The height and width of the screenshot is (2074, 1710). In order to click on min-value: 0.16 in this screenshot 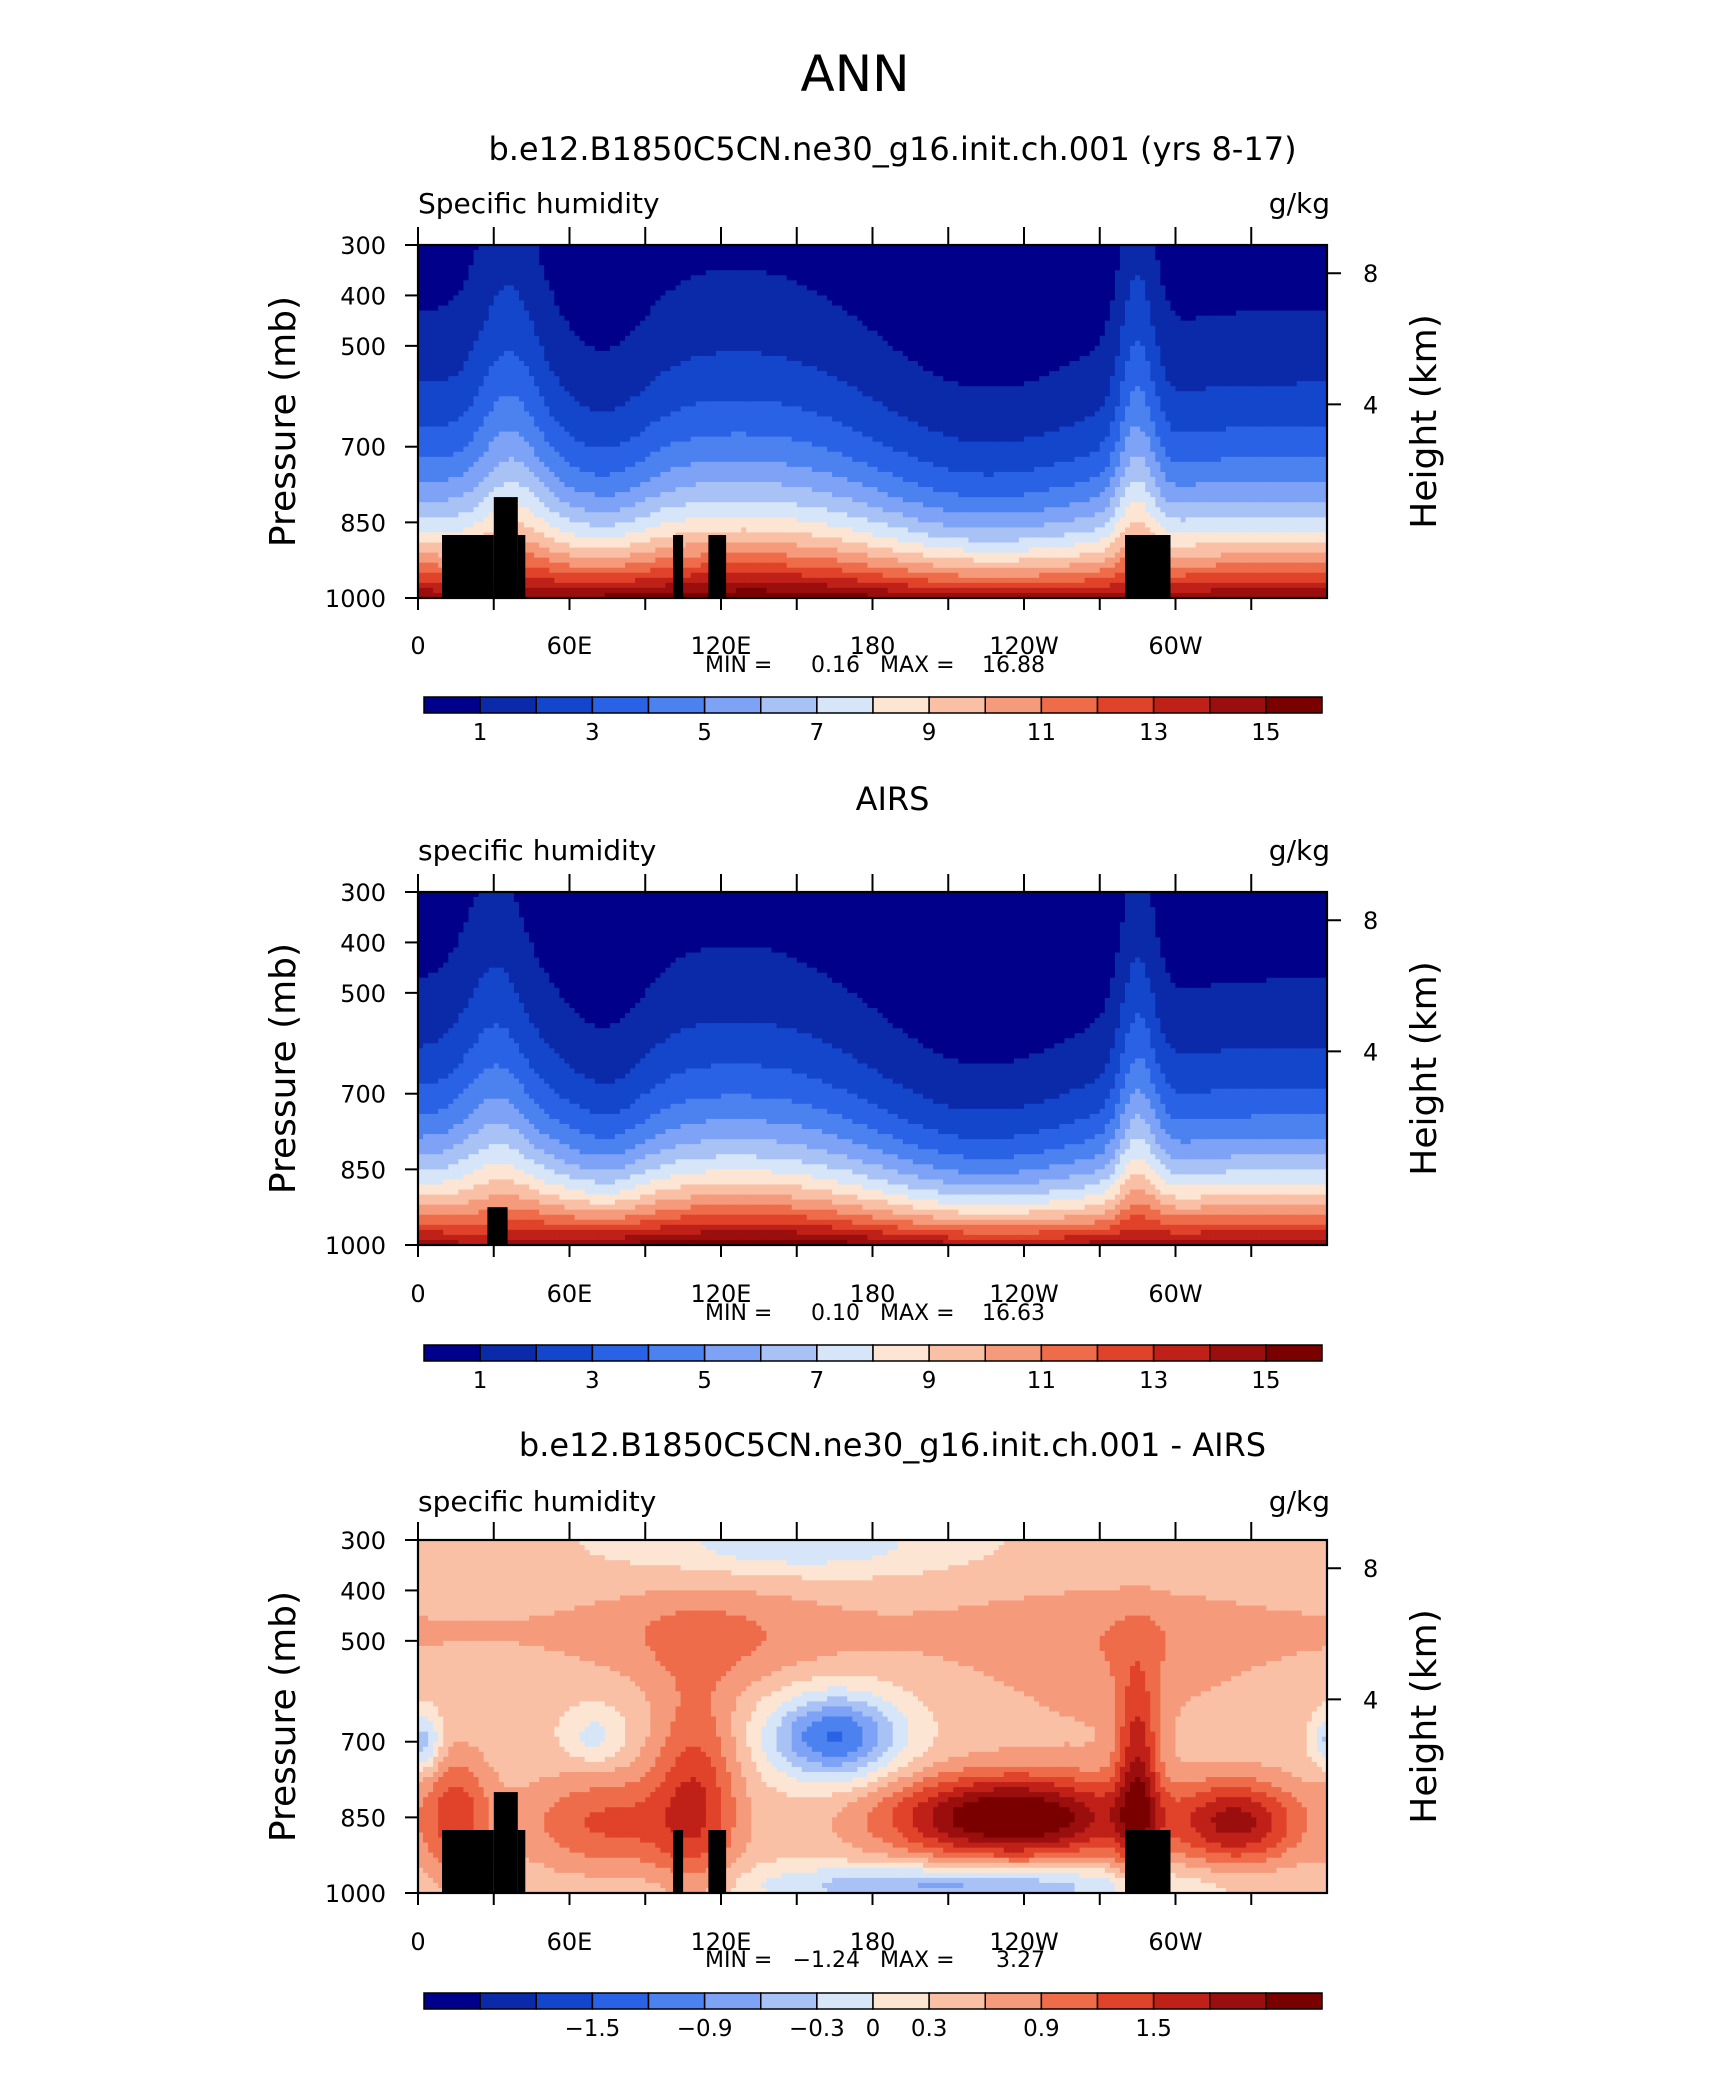, I will do `click(835, 665)`.